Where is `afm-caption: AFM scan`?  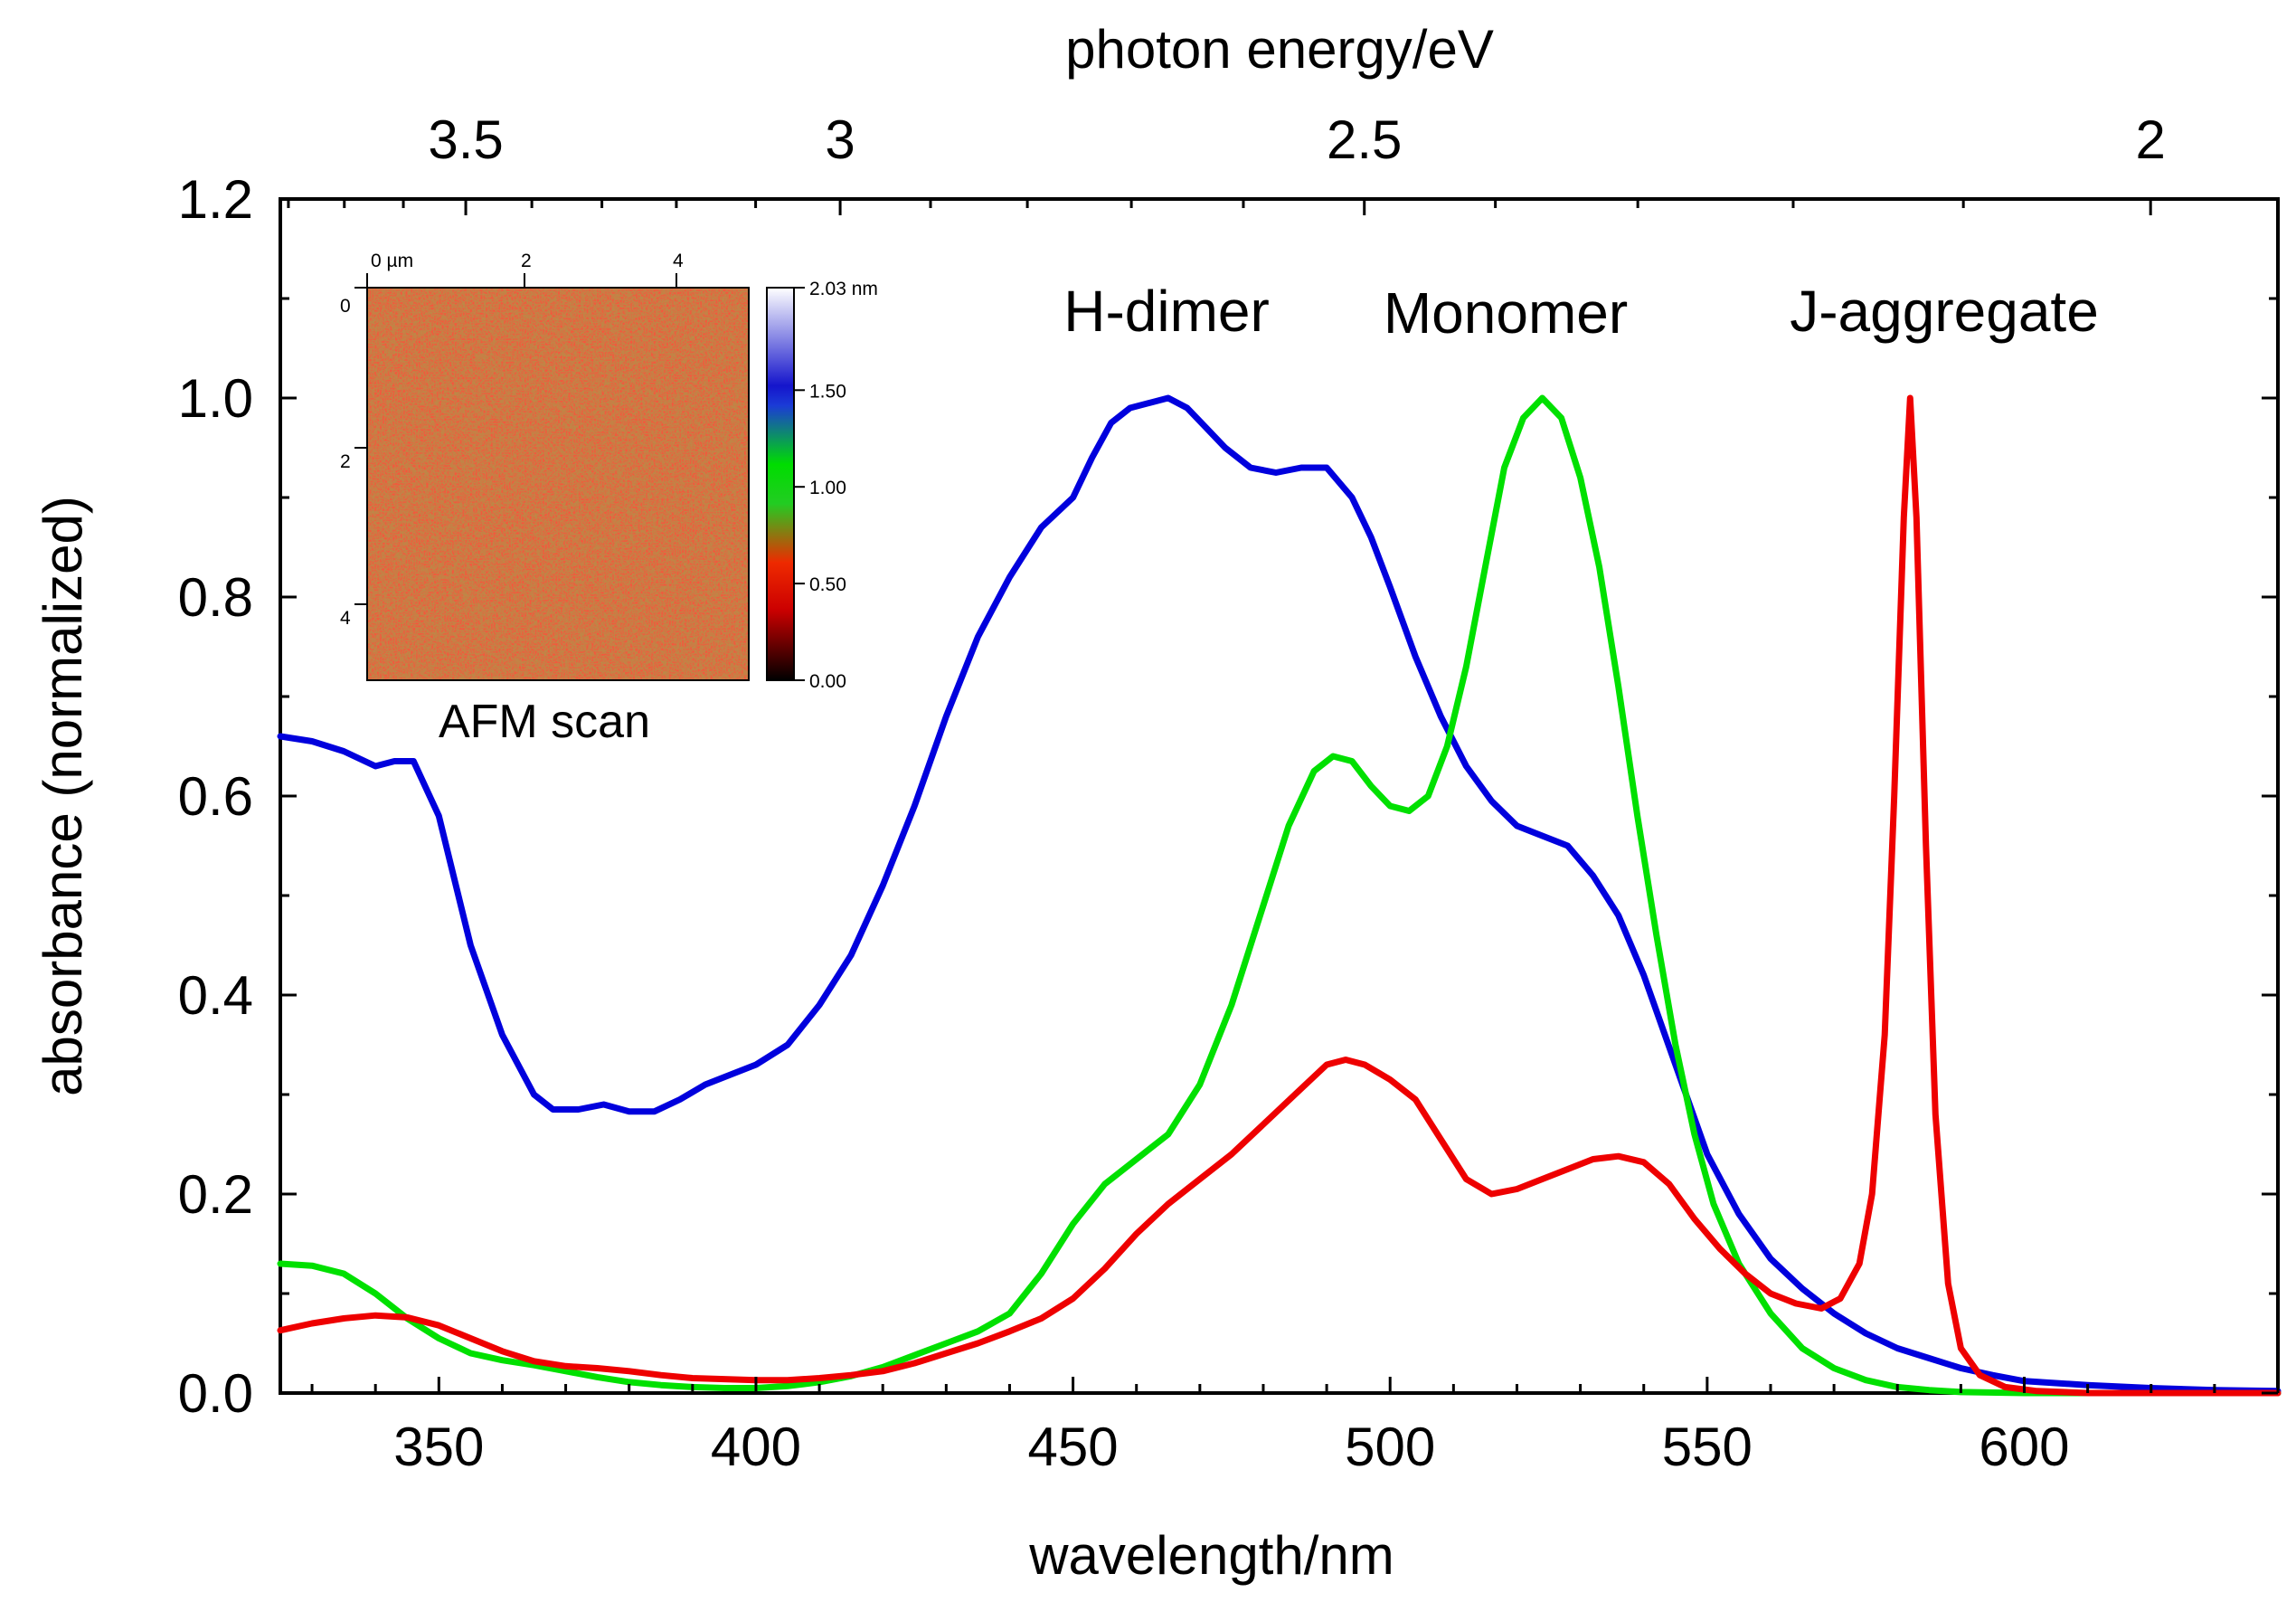 afm-caption: AFM scan is located at coordinates (544, 722).